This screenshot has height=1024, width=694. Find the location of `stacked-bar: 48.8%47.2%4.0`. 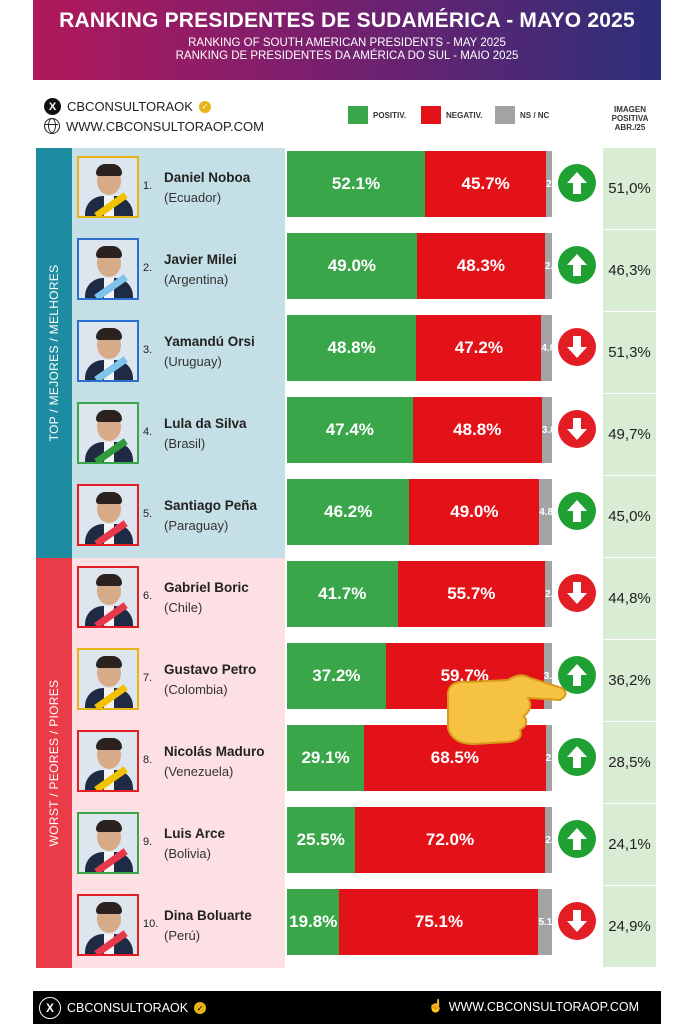

stacked-bar: 48.8%47.2%4.0 is located at coordinates (419, 348).